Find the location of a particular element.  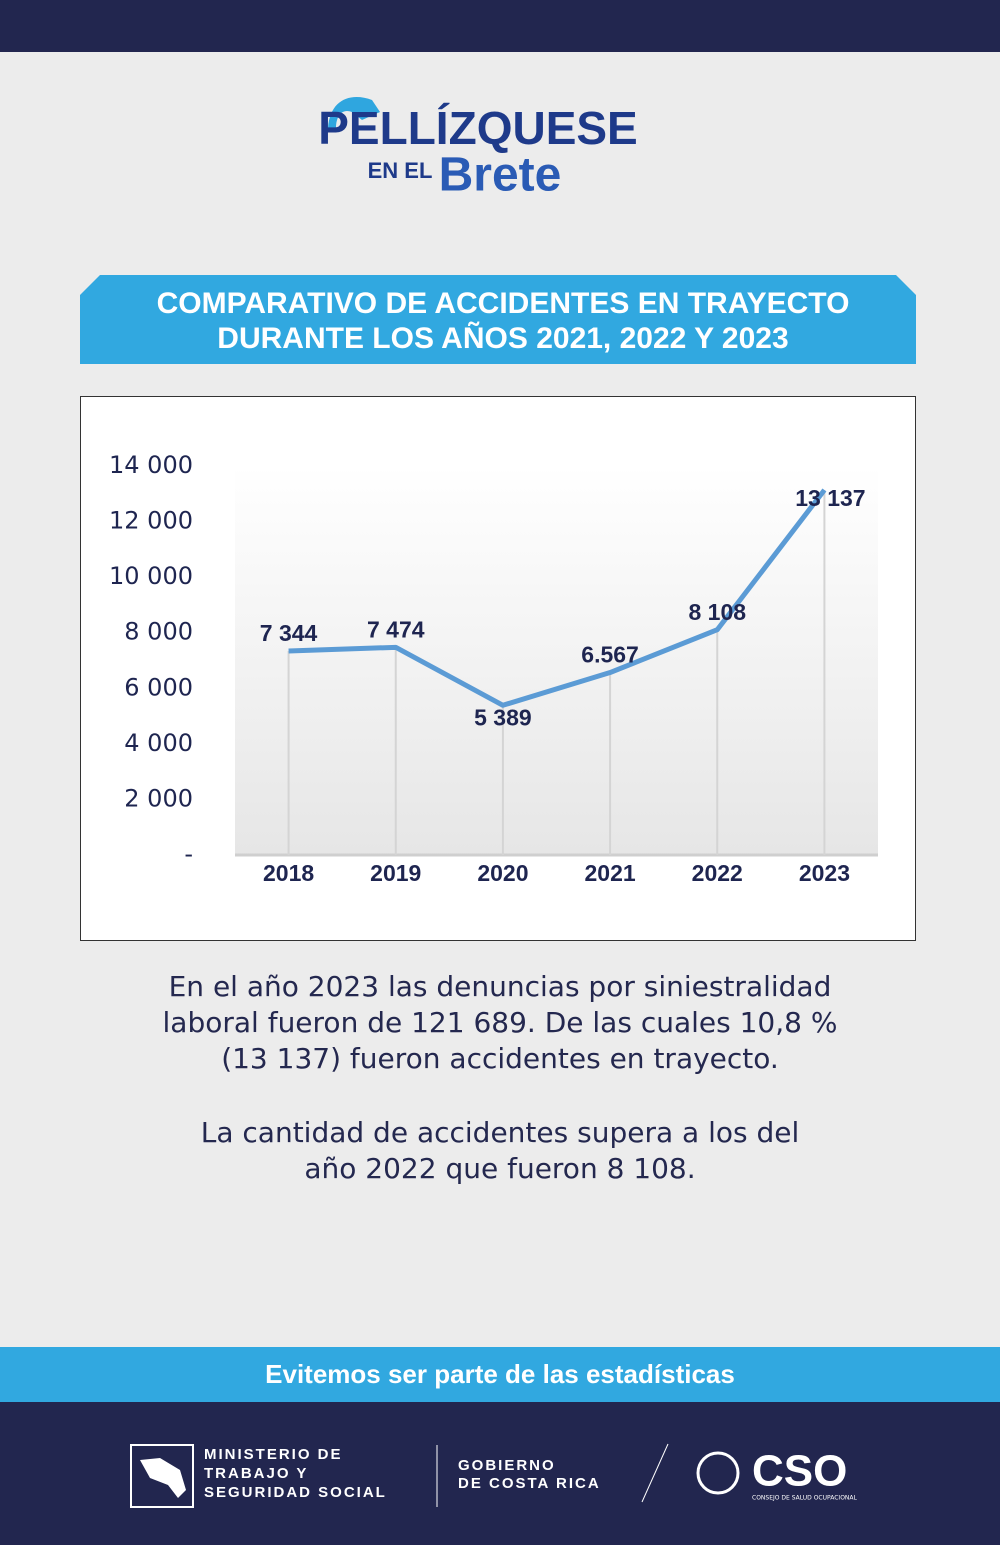

ministry-emblem is located at coordinates (162, 1476).